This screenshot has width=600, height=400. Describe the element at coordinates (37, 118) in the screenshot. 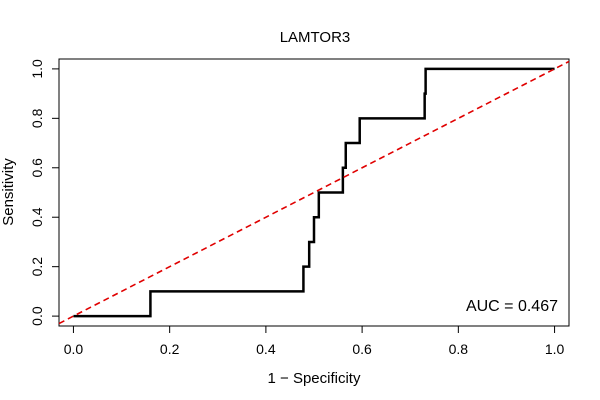

I see `y-tick-label: 0.8` at that location.